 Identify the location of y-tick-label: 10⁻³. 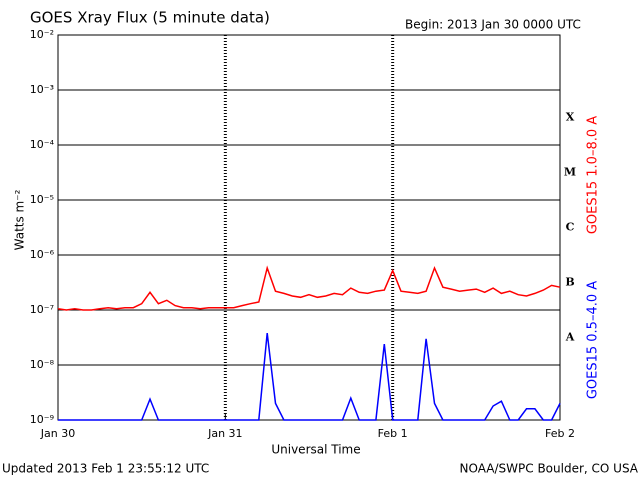
(42, 89).